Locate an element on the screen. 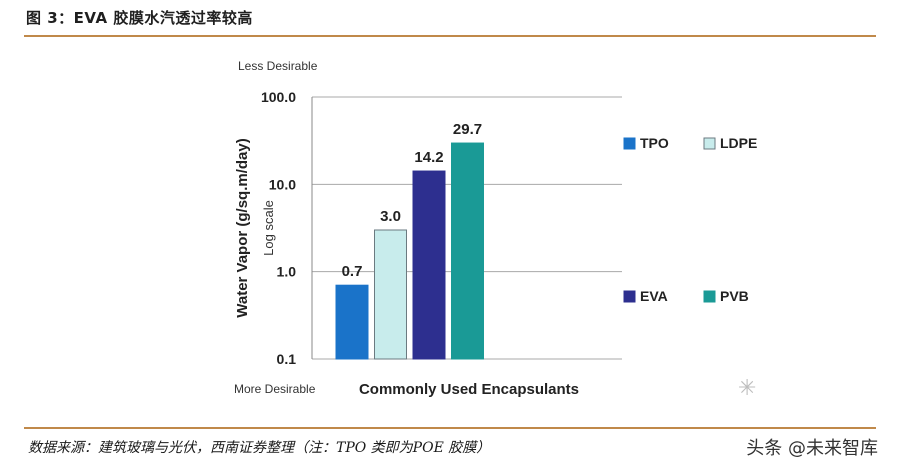  y-axis-label: Water Vapor (g/sq.m/day) is located at coordinates (242, 227).